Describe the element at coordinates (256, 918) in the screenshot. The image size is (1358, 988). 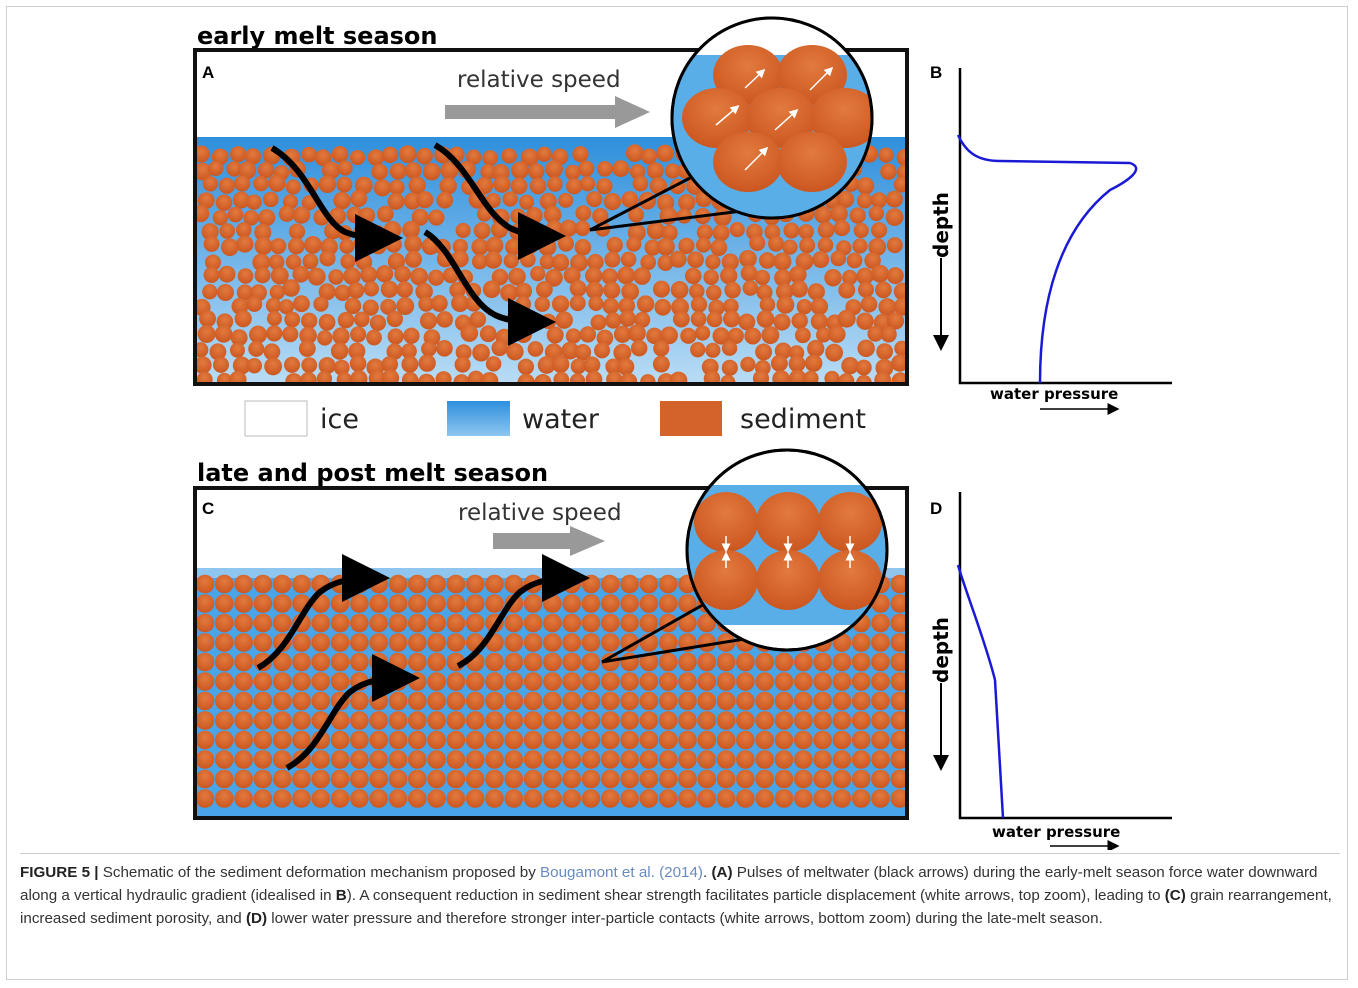
I see `caption-run: (D)` at that location.